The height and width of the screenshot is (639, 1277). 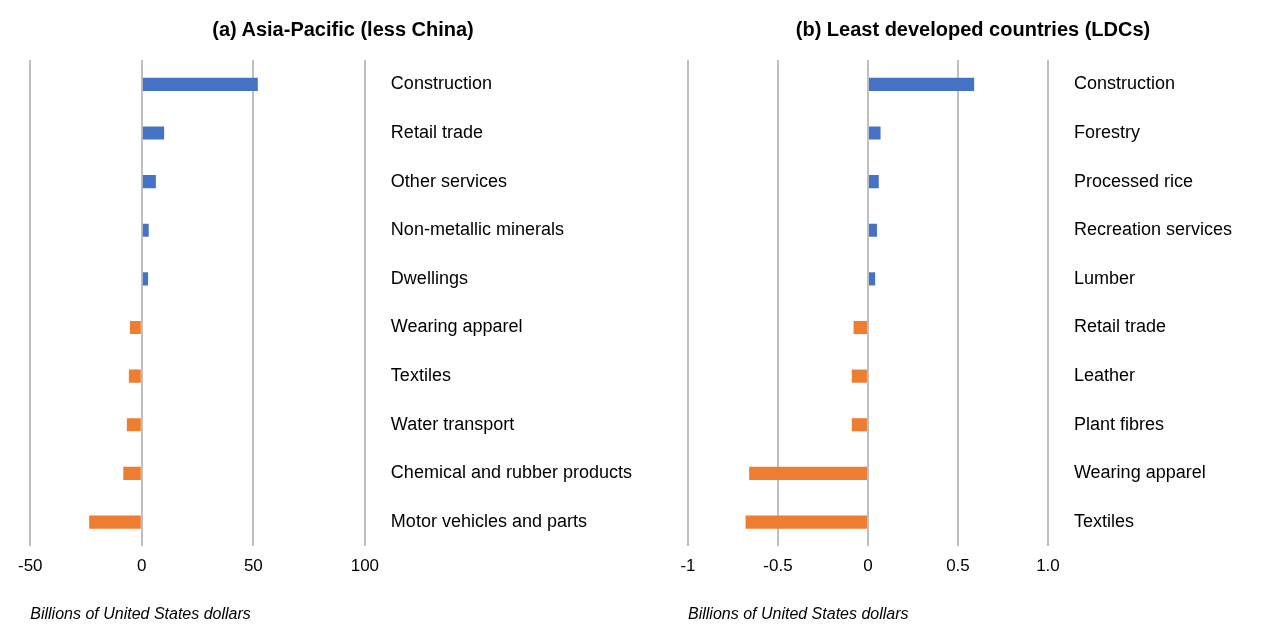 I want to click on y-tick-label: Forestry, so click(x=1106, y=131).